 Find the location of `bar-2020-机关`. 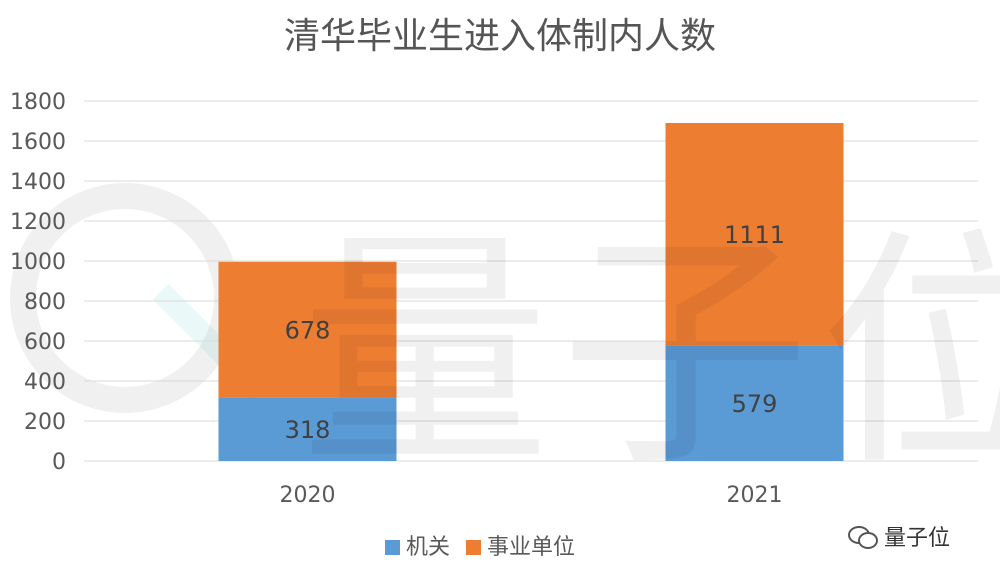

bar-2020-机关 is located at coordinates (307, 429).